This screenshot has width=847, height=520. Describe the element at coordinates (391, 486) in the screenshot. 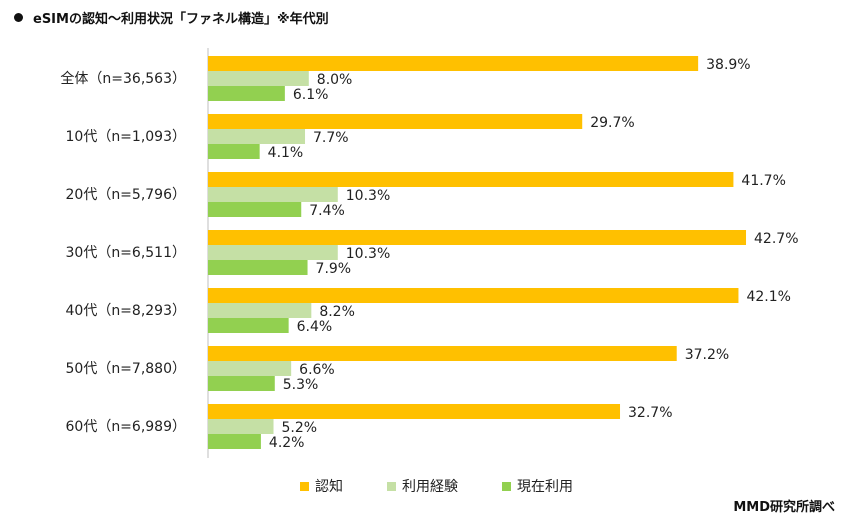

I see `legend-swatch-usage-experience` at that location.